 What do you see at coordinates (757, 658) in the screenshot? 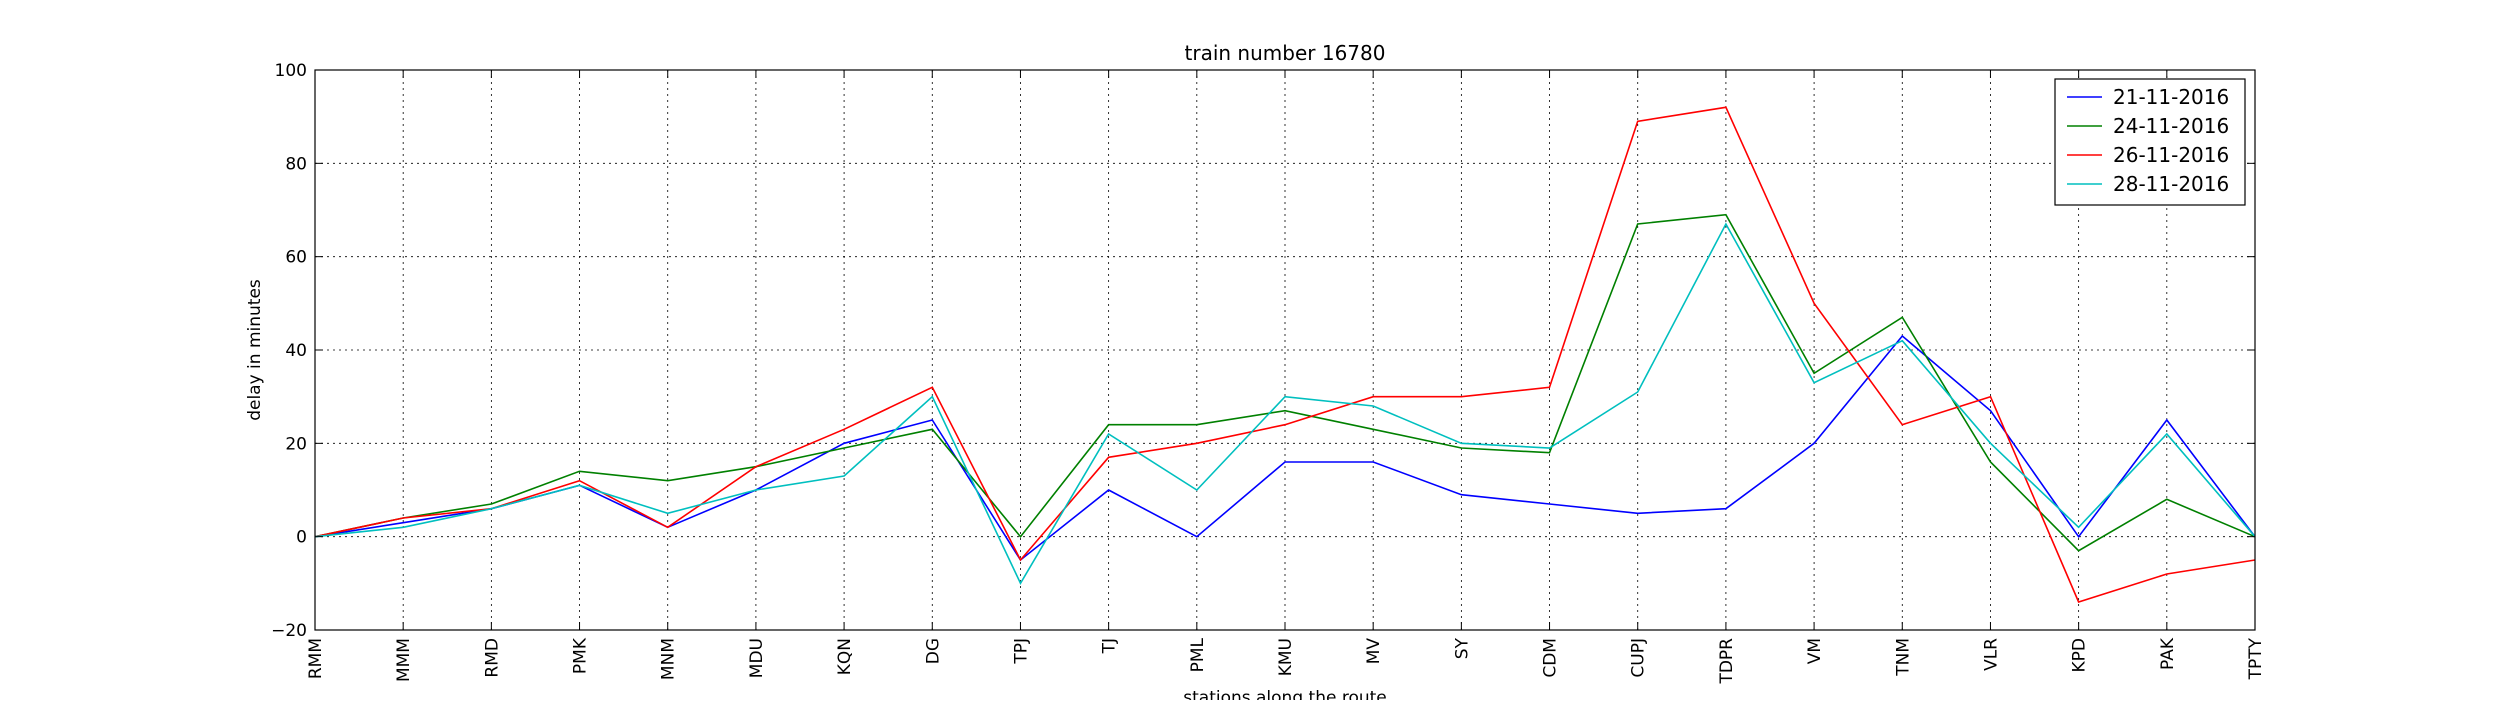
I see `x-tick-label: MDU` at bounding box center [757, 658].